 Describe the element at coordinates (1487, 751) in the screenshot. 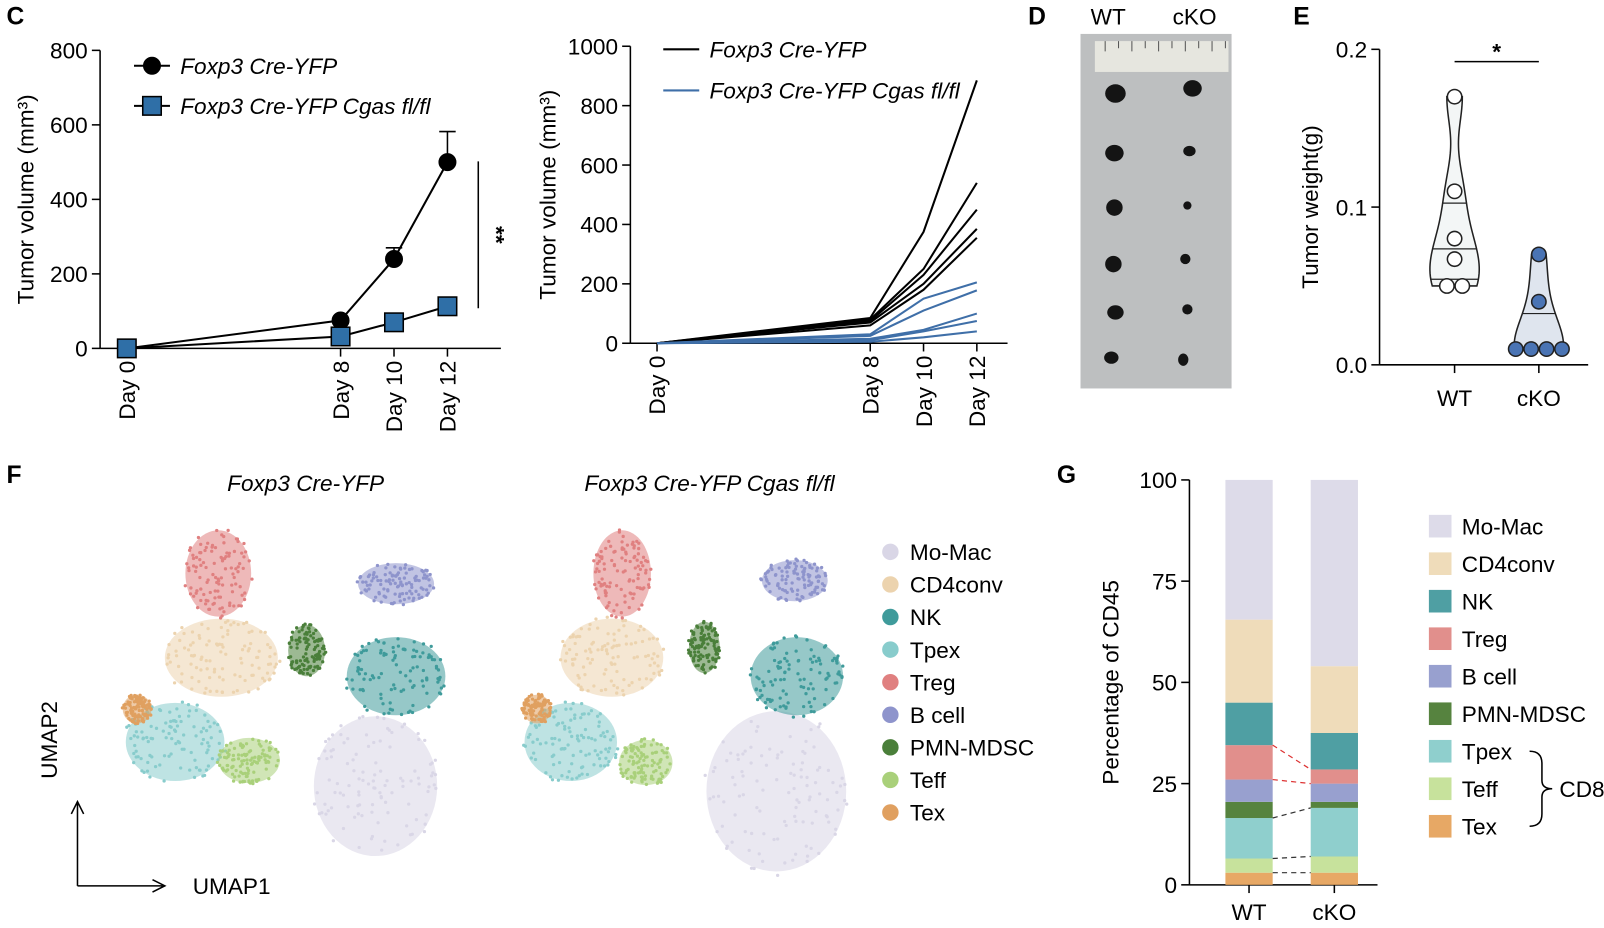

I see `legend-label: Tpex` at that location.